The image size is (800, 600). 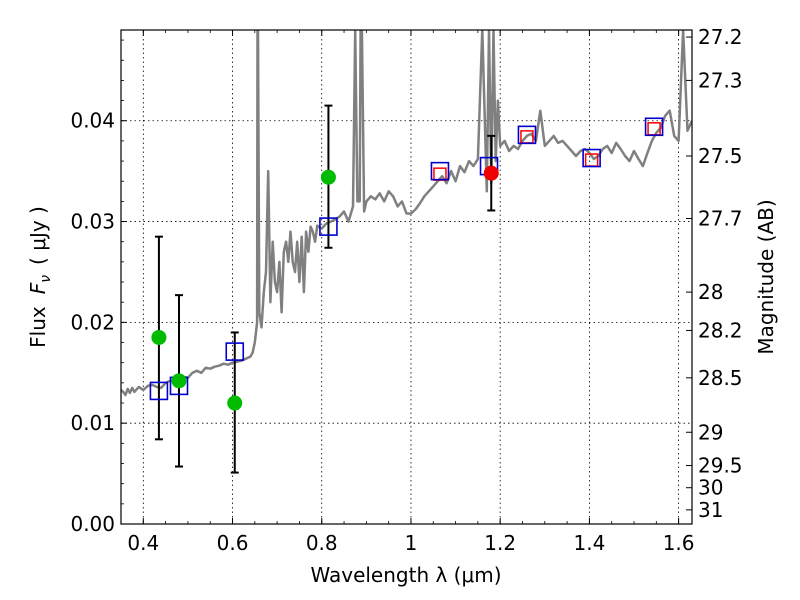 What do you see at coordinates (766, 276) in the screenshot?
I see `y2-axis-label: Magnitude (AB)` at bounding box center [766, 276].